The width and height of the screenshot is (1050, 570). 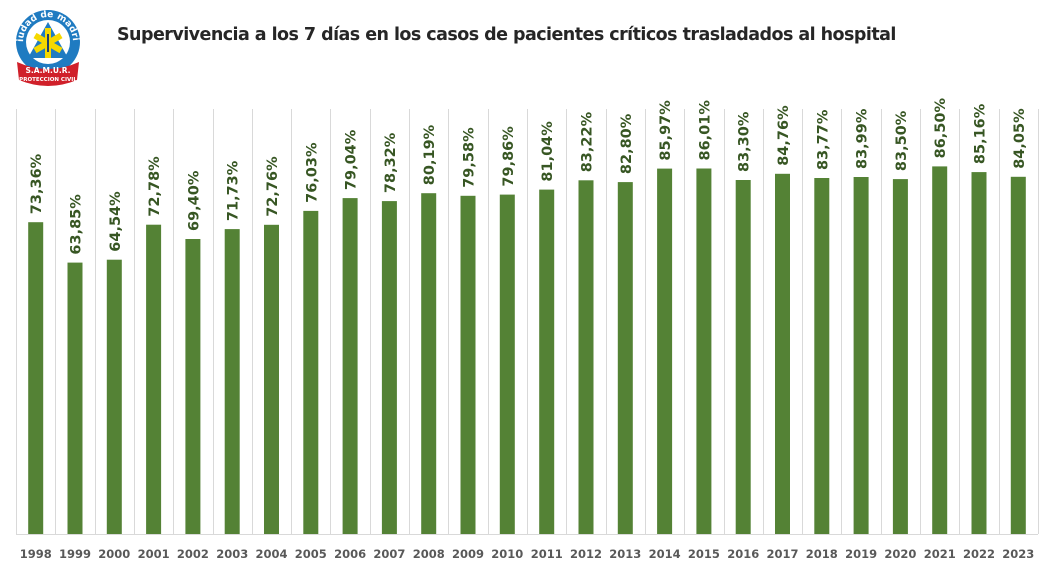 I want to click on bar-2014, so click(x=665, y=351).